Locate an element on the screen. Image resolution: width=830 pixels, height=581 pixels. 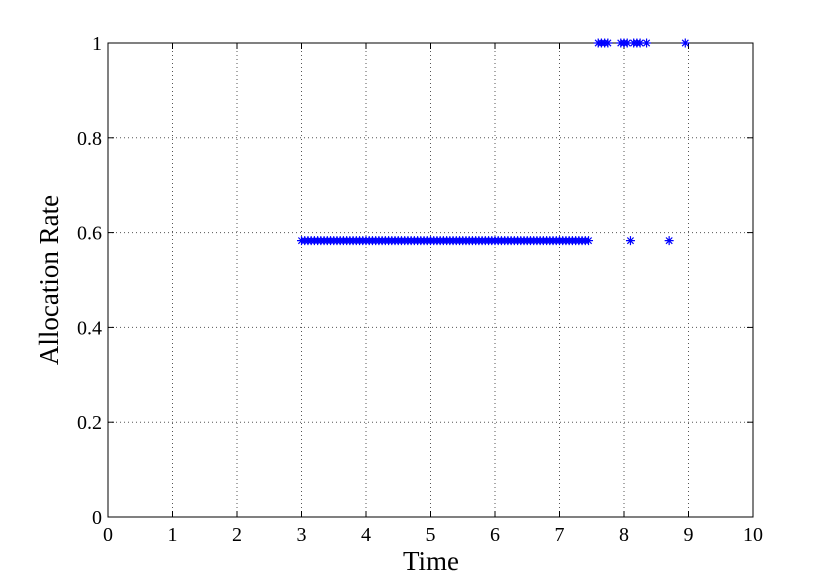
y-axis-label: Allocation Rate is located at coordinates (49, 280).